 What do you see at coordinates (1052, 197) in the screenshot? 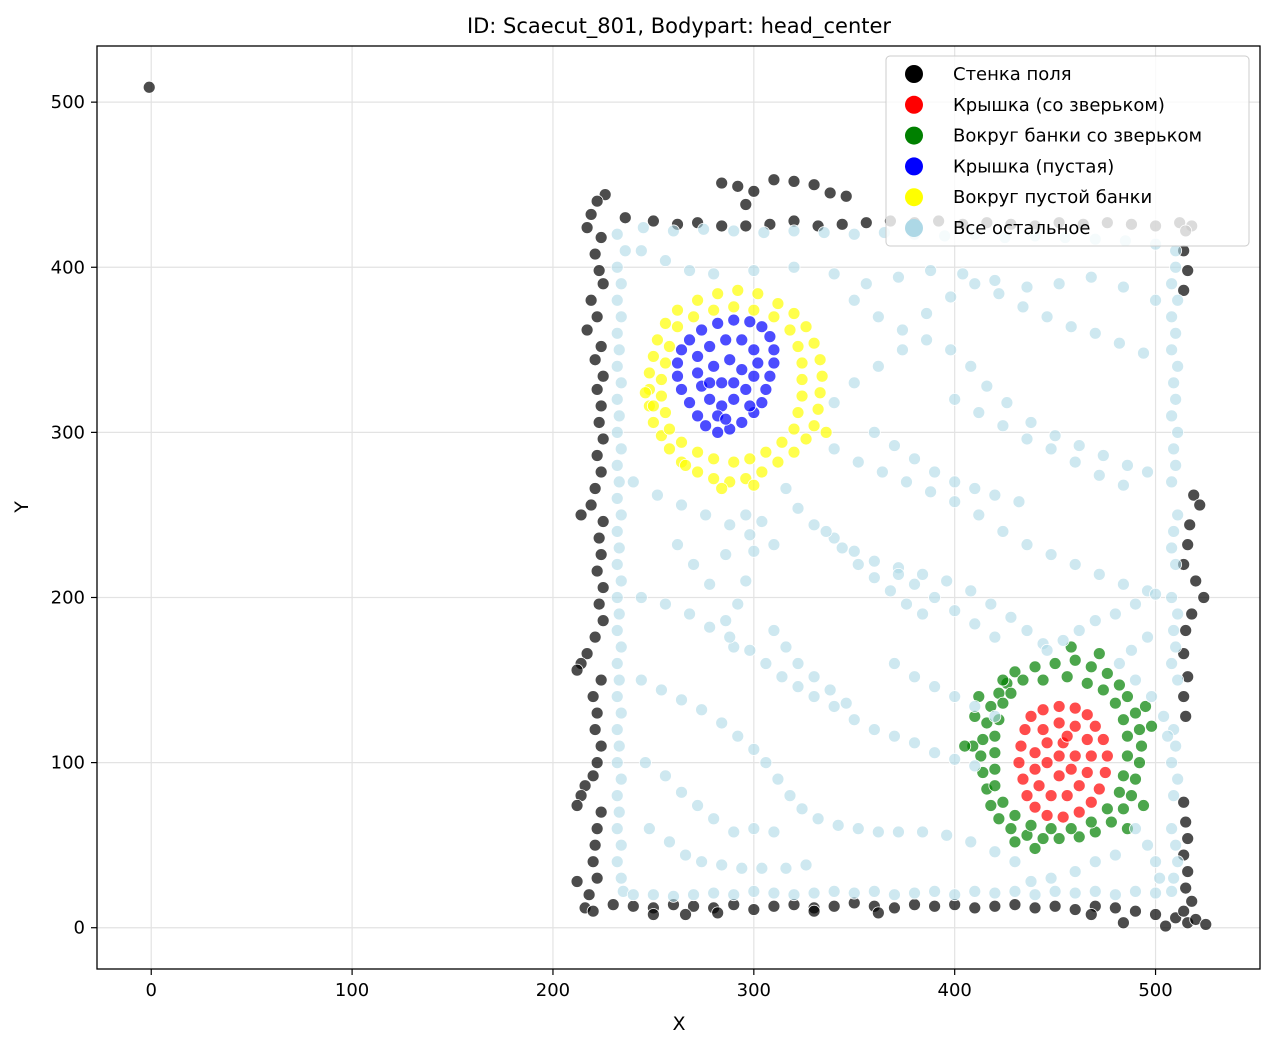
I see `legend-label: Вокруг пустой банки` at bounding box center [1052, 197].